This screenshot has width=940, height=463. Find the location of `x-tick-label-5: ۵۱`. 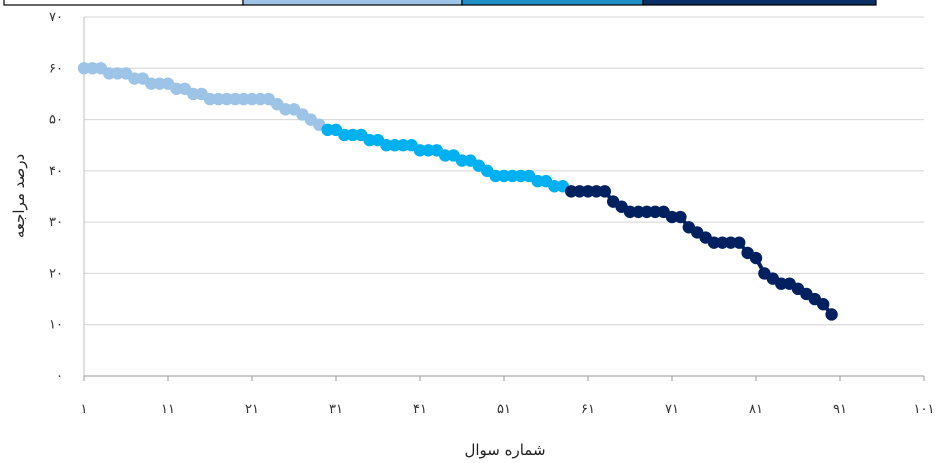

x-tick-label-5: ۵۱ is located at coordinates (504, 409).